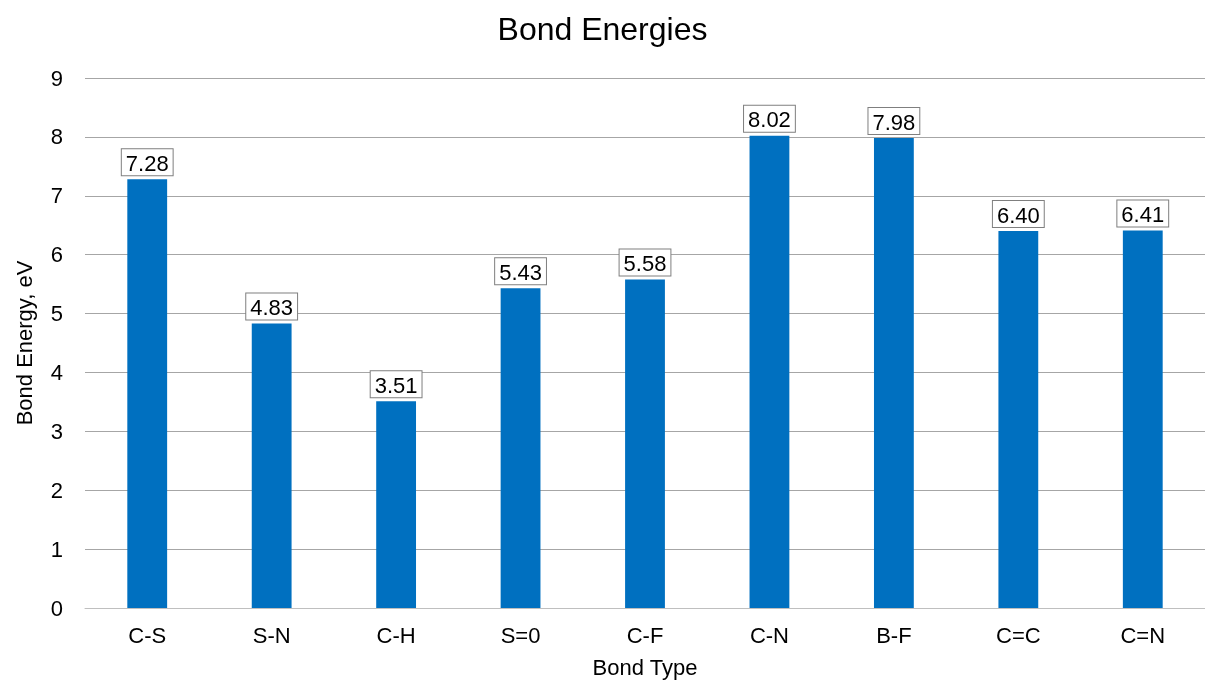 This screenshot has height=690, width=1205. Describe the element at coordinates (520, 635) in the screenshot. I see `x-tick-label: S=0` at that location.